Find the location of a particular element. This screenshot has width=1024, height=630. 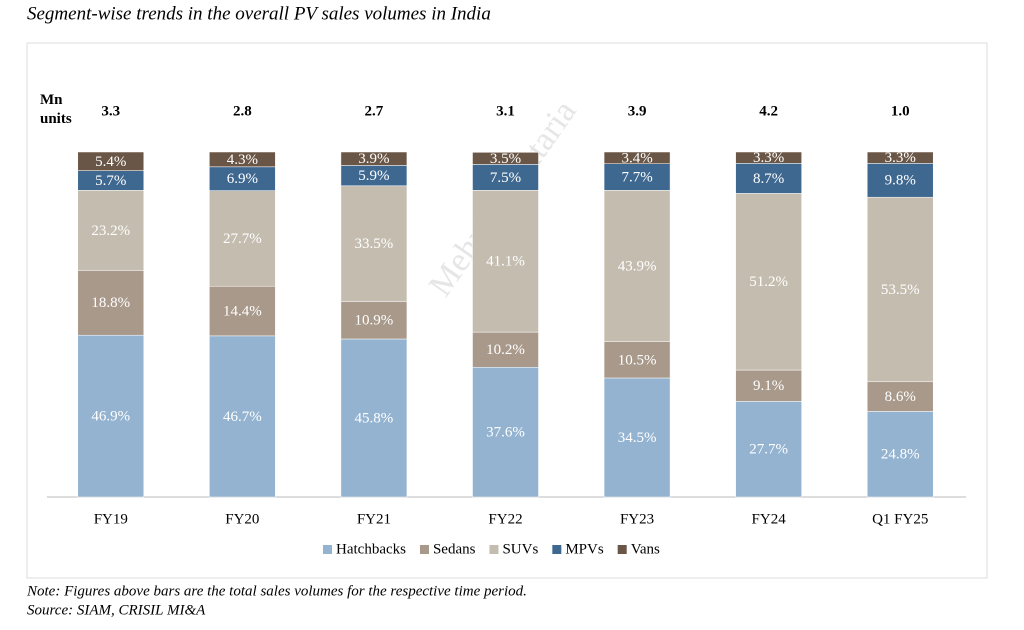

value-label: 10.9% is located at coordinates (374, 321).